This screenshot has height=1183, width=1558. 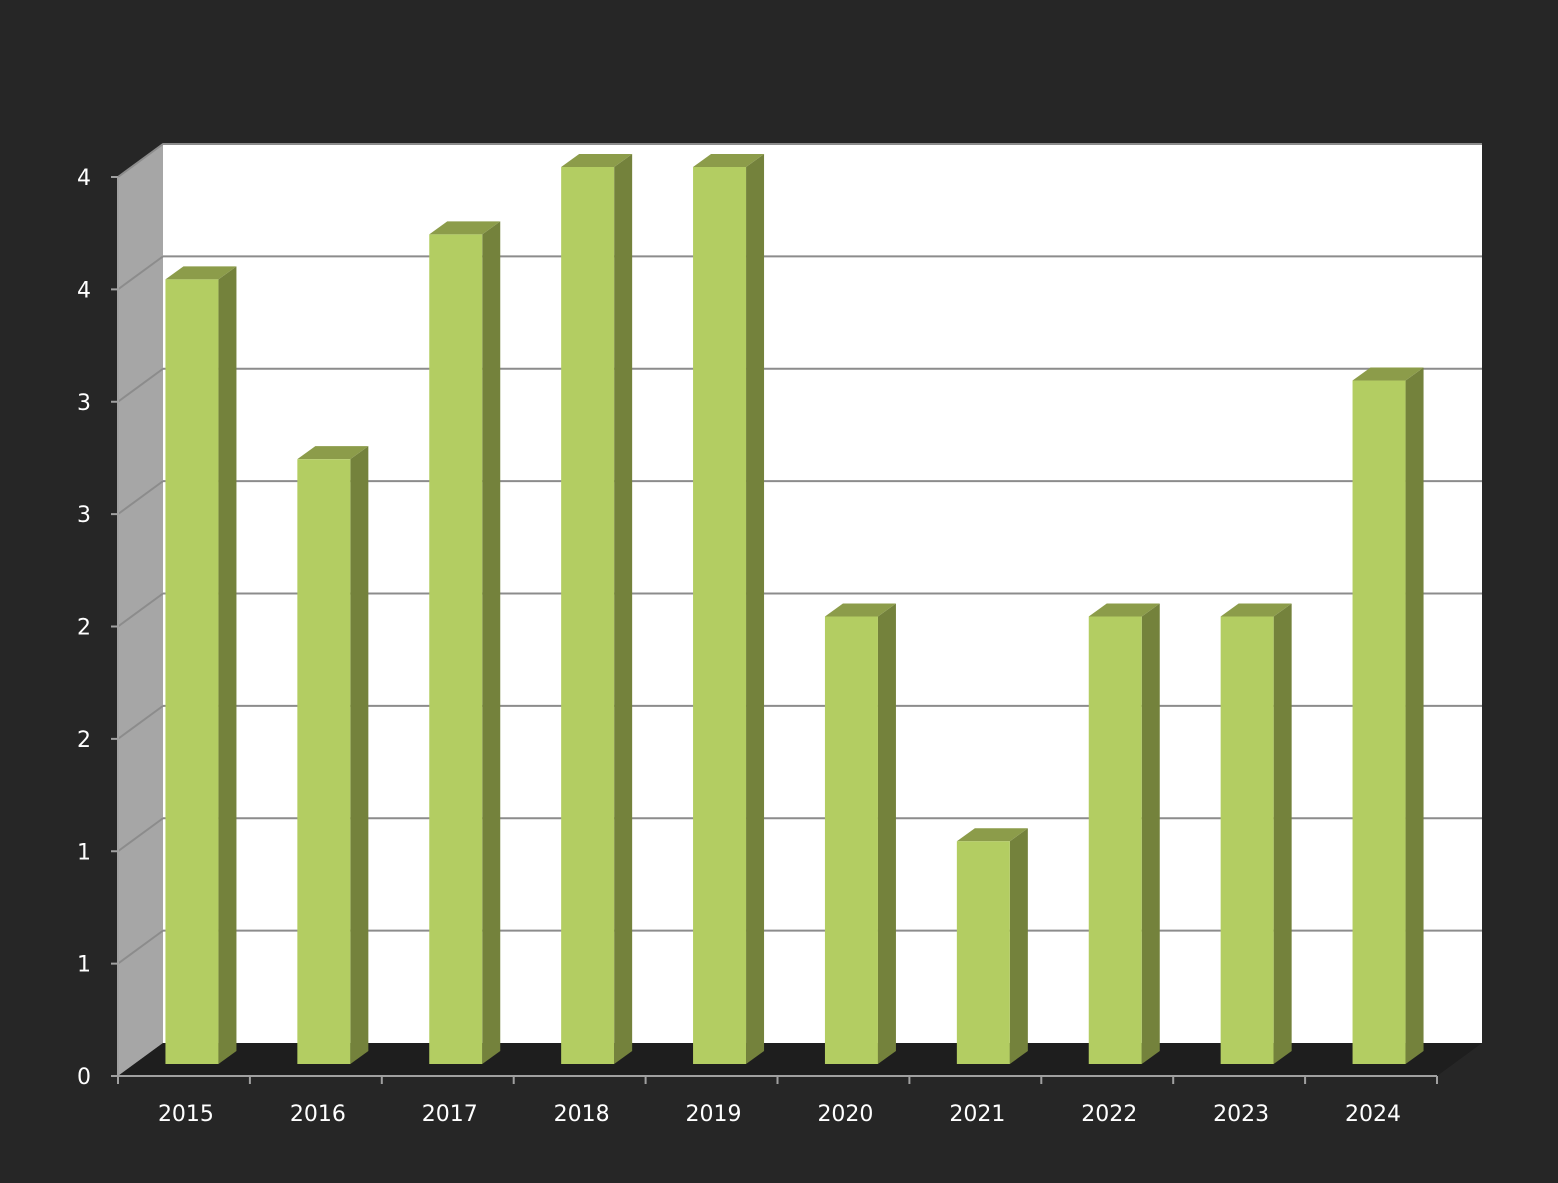 I want to click on x-tick-label: 2020, so click(x=845, y=1114).